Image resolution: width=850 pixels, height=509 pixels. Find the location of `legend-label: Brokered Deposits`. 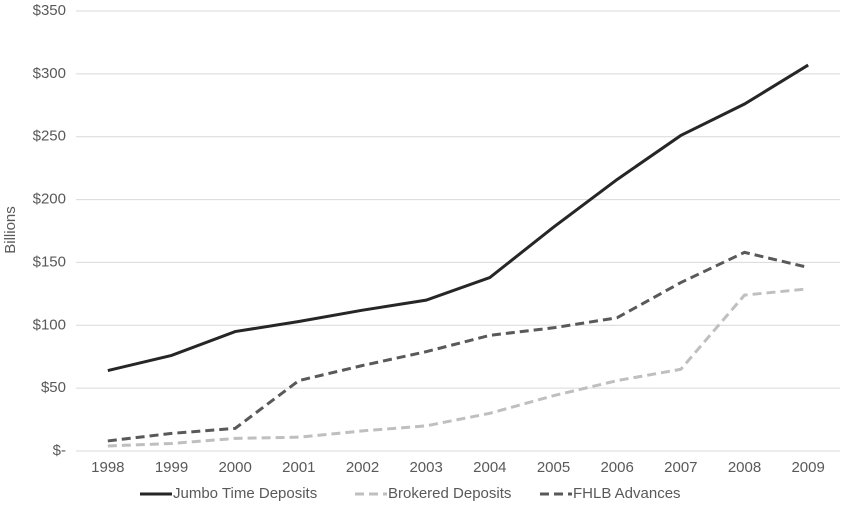

legend-label: Brokered Deposits is located at coordinates (449, 493).